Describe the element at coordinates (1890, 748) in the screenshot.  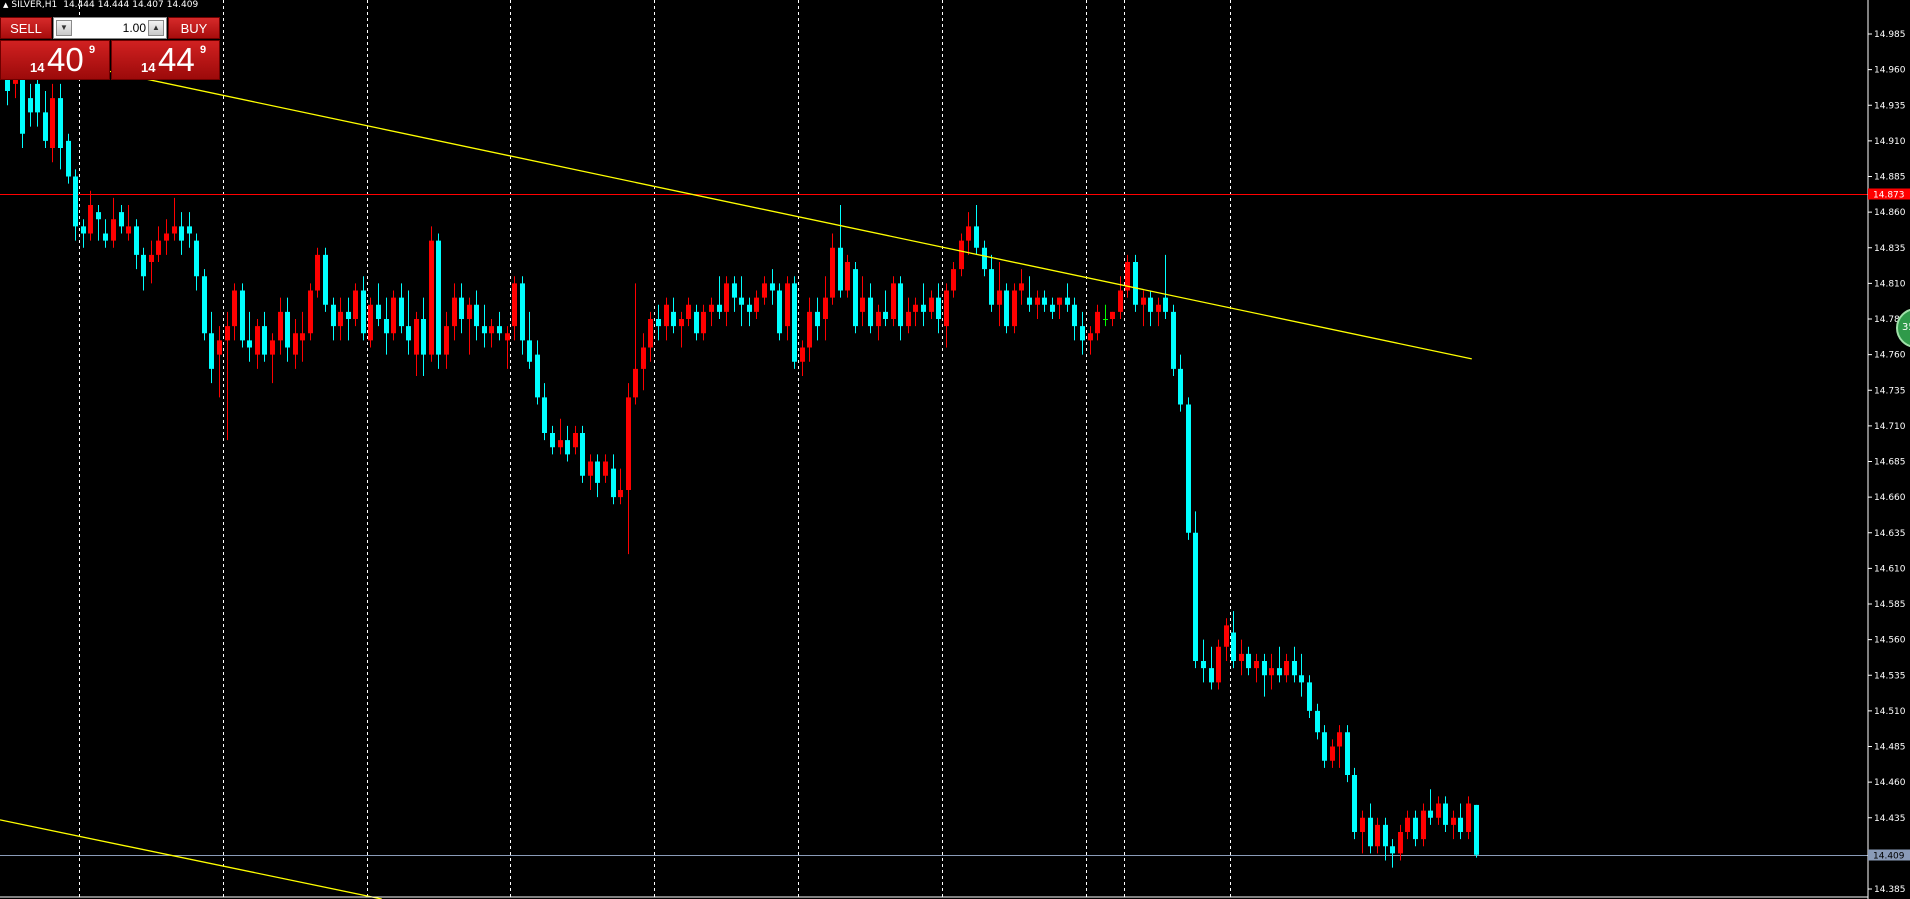
I see `price-tick-label: 14.485` at that location.